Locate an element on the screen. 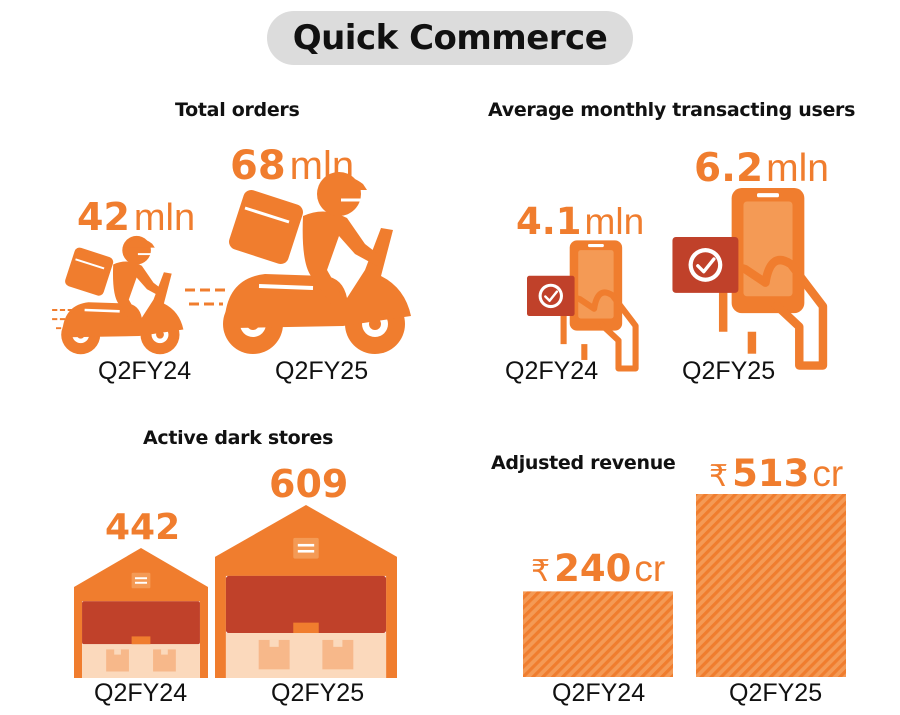 The height and width of the screenshot is (715, 900). value-number: 609 is located at coordinates (309, 484).